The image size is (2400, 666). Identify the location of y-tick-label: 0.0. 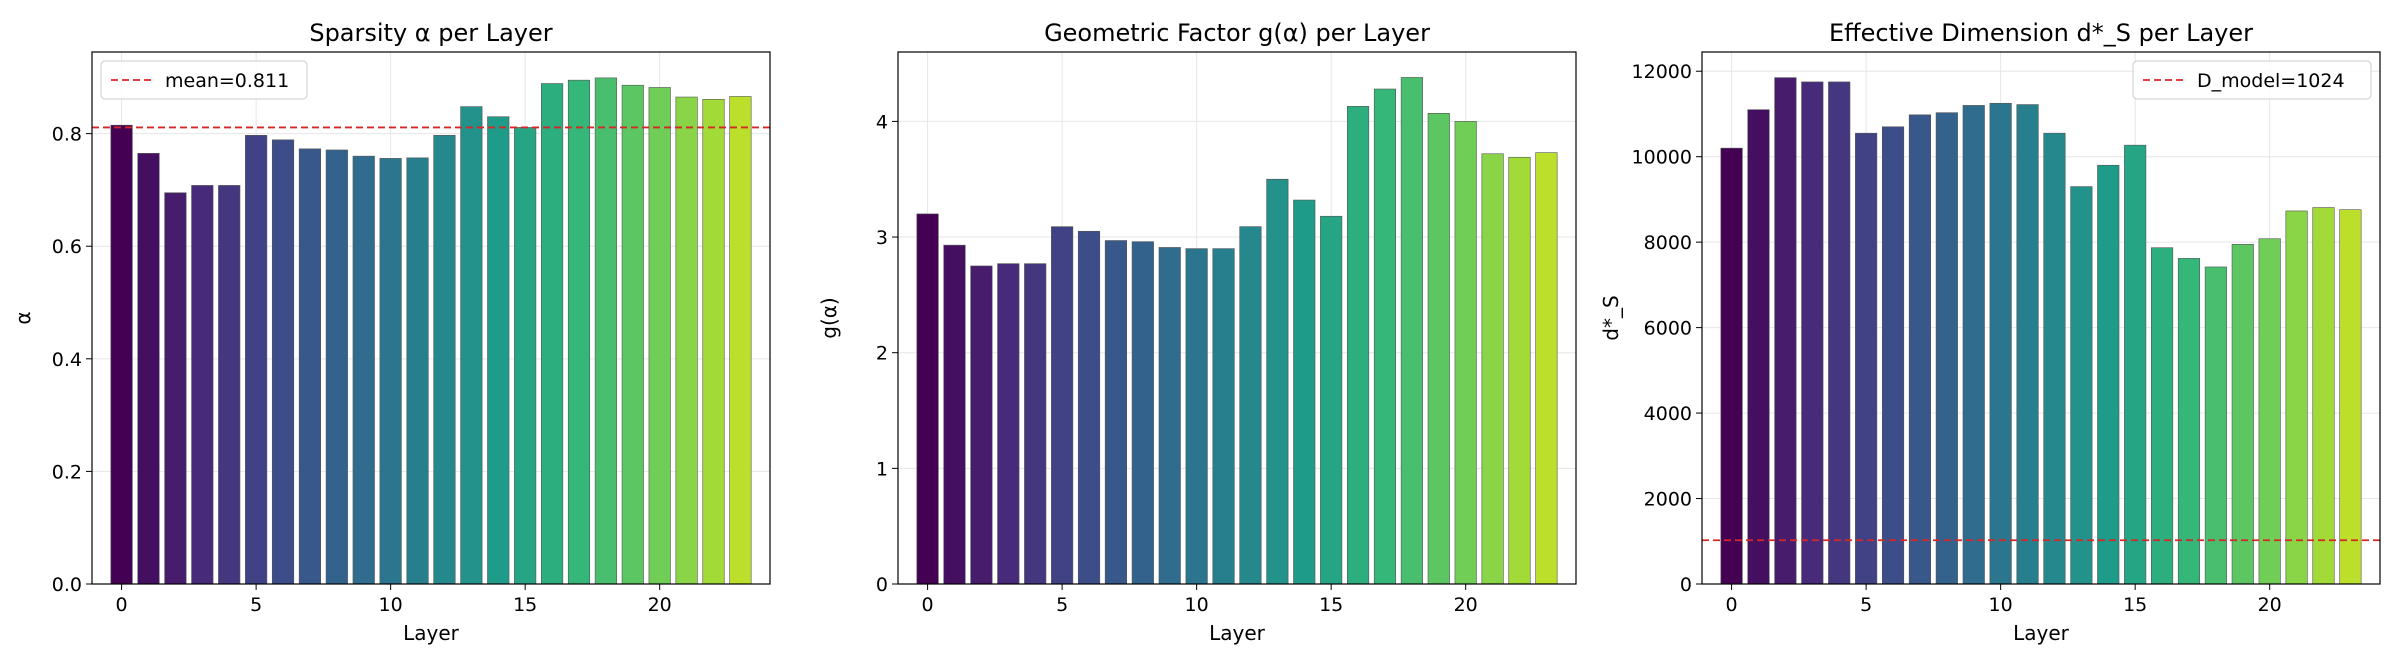
(67, 585).